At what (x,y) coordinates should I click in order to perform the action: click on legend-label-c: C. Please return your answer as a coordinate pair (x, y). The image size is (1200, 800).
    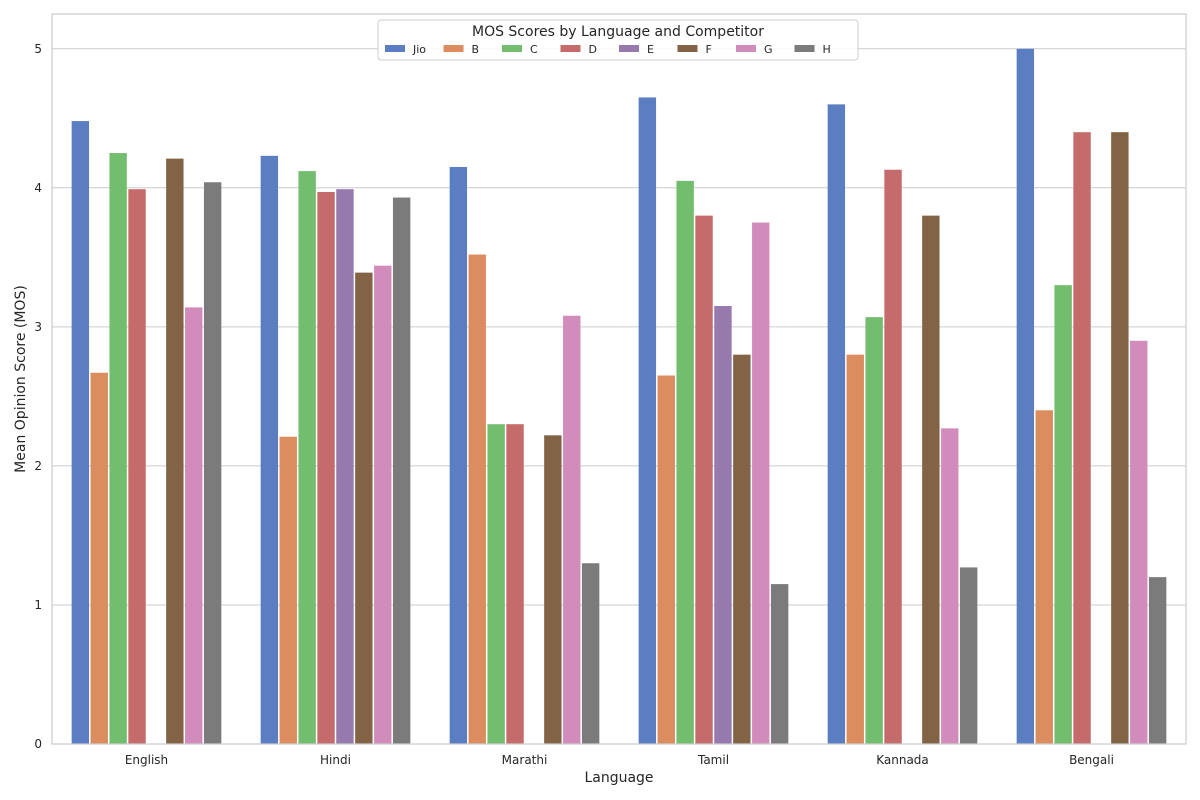
    Looking at the image, I should click on (534, 49).